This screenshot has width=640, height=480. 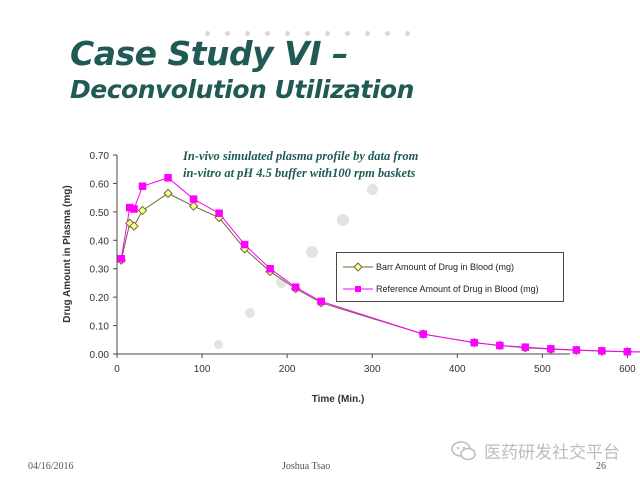 What do you see at coordinates (202, 369) in the screenshot?
I see `x-tick-label: 100` at bounding box center [202, 369].